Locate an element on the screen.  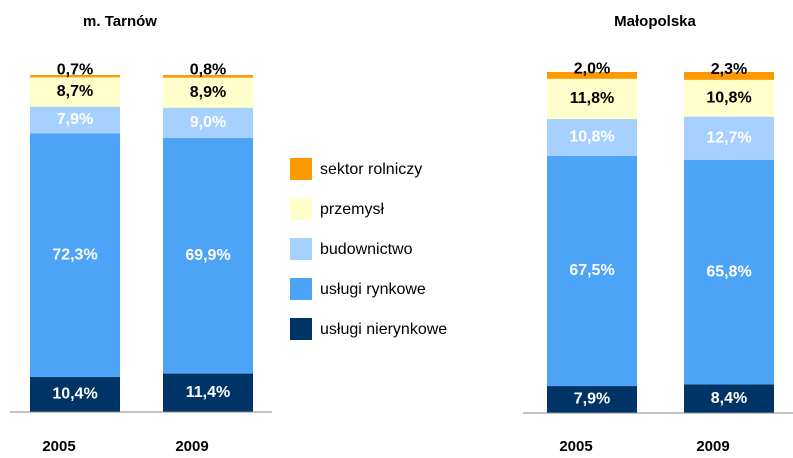
value-label: 10,4% is located at coordinates (74, 394).